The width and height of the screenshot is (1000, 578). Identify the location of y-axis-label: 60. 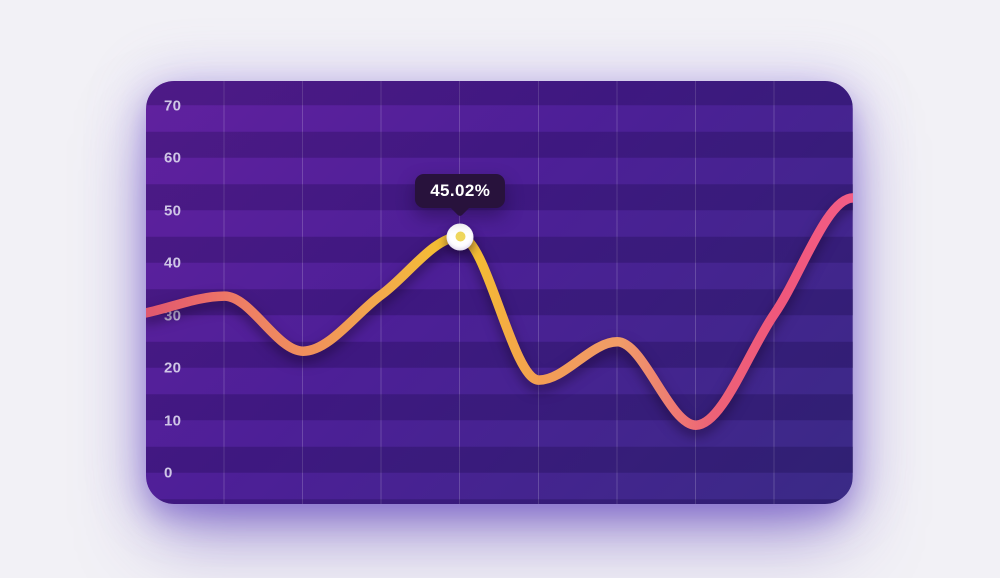
(173, 158).